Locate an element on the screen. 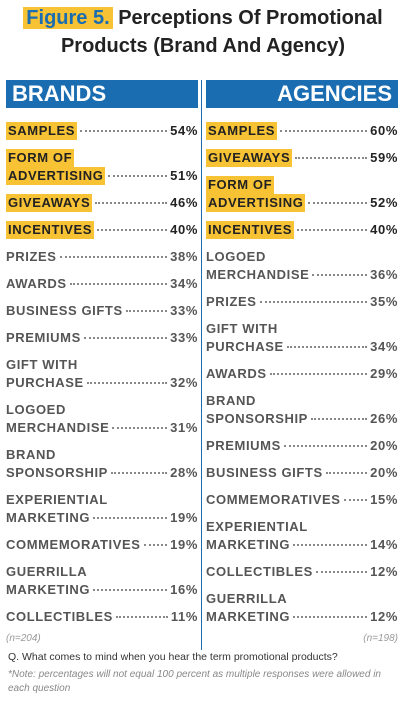  sample-size: (n=198) is located at coordinates (380, 638).